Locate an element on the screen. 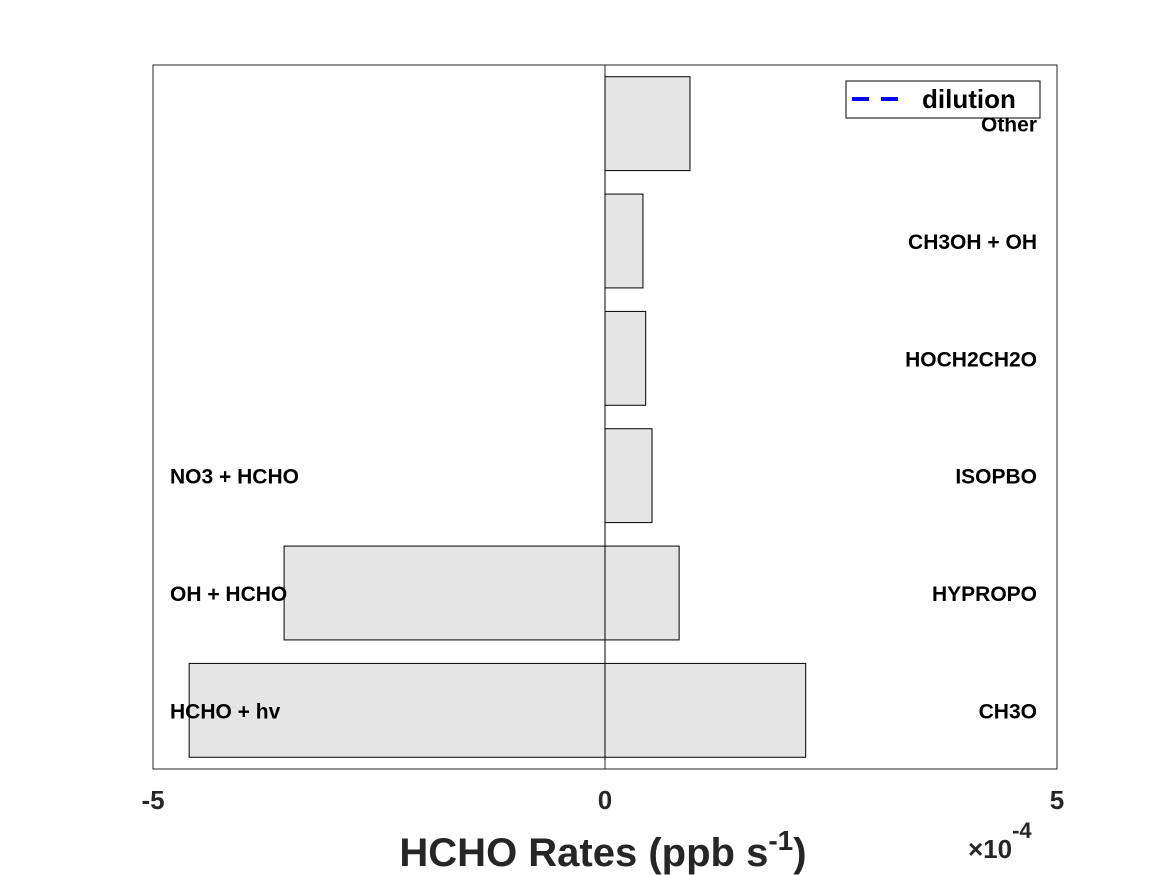 The height and width of the screenshot is (875, 1167). bar-label-production-0: CH3O is located at coordinates (1008, 711).